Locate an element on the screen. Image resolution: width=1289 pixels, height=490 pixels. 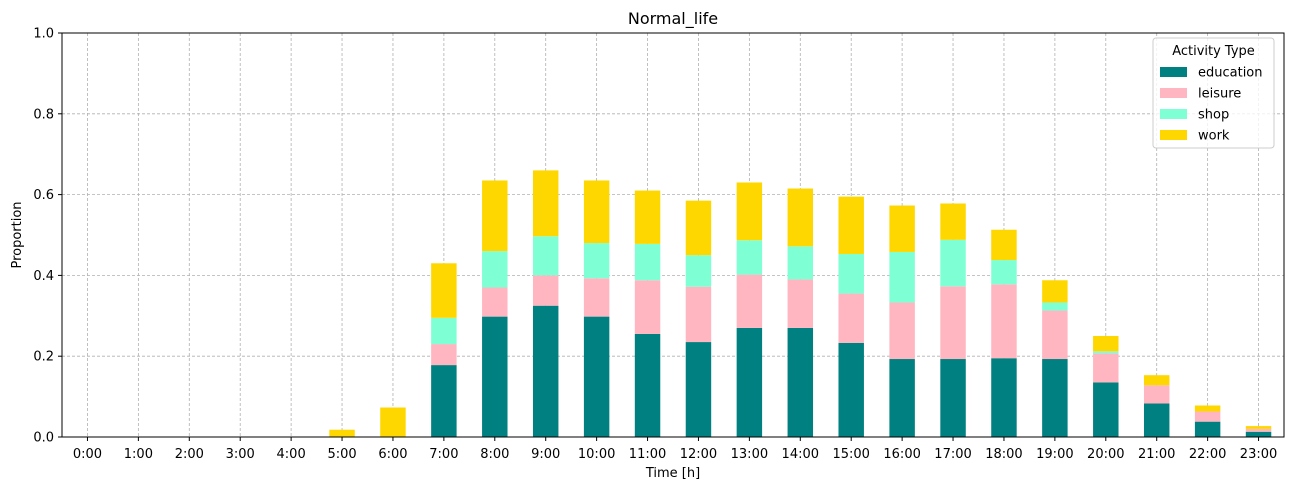
legend-label-work: work is located at coordinates (1214, 136).